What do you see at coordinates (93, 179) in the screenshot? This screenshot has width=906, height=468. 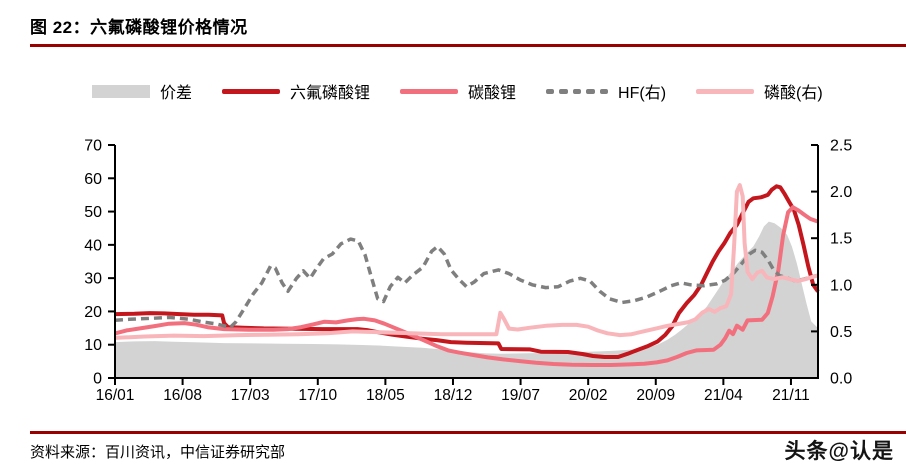 I see `left-axis-tick-label: 60` at bounding box center [93, 179].